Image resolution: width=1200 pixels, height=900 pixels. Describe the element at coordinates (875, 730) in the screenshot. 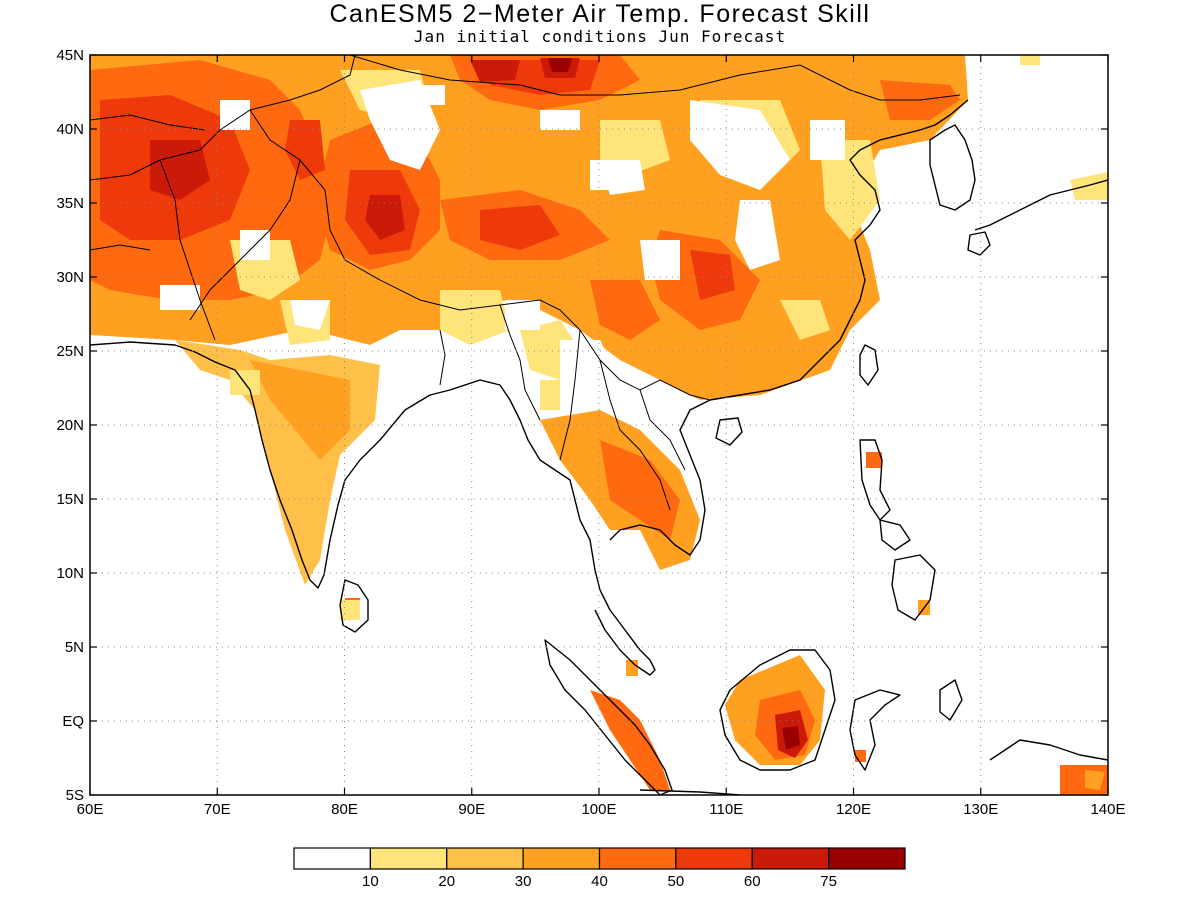

I see `coast-sulawesi` at that location.